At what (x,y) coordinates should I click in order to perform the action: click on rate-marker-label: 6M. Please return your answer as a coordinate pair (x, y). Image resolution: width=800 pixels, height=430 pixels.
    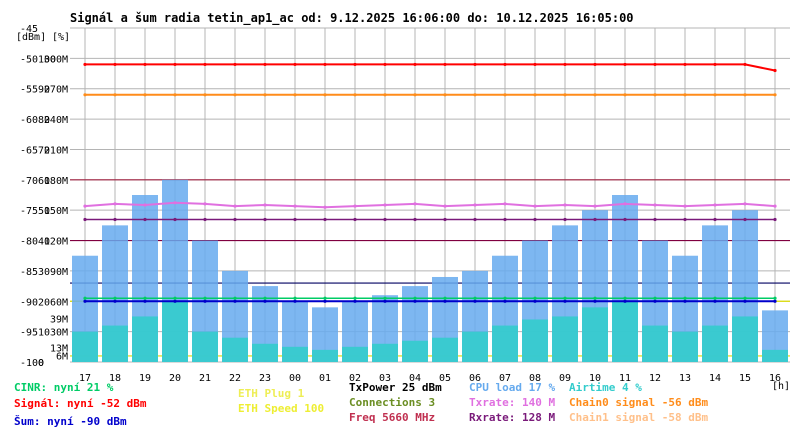
    Looking at the image, I should click on (62, 356).